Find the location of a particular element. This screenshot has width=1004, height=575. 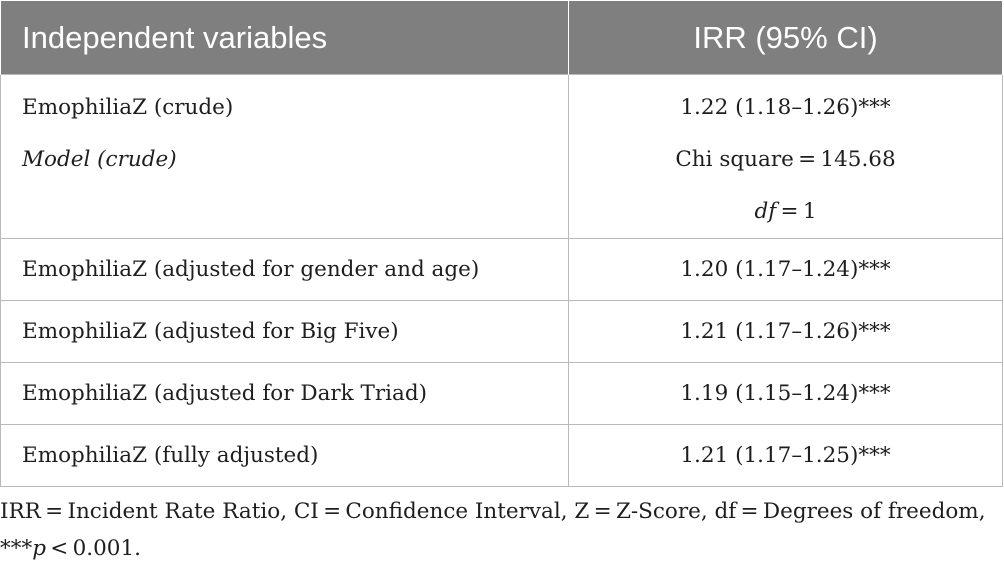

table-header: Independent variables IRR (95% CI) is located at coordinates (501, 37).